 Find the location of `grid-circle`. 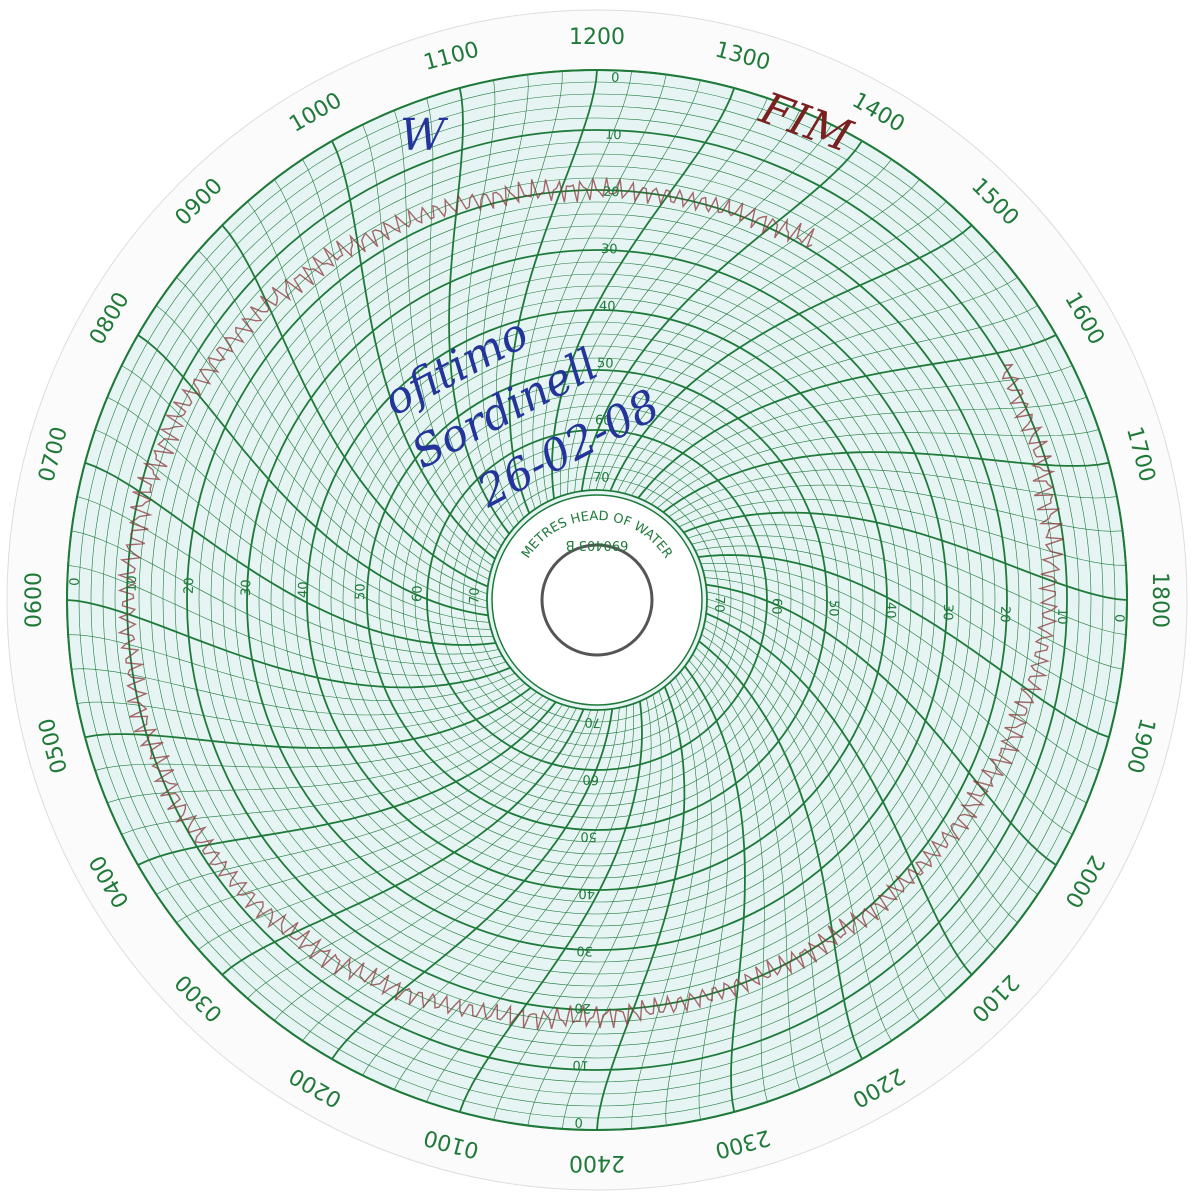

grid-circle is located at coordinates (597, 600).